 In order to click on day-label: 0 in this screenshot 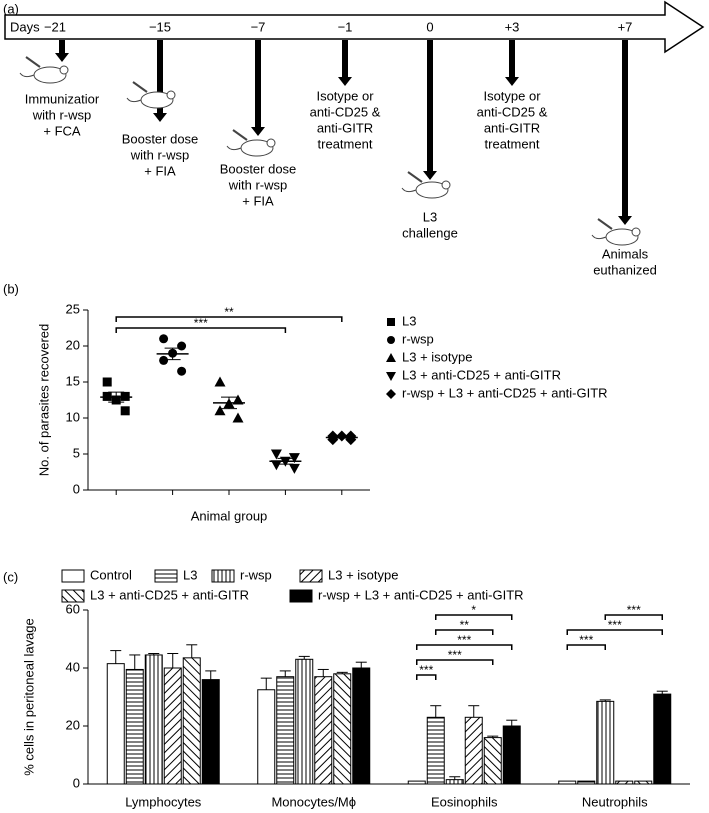, I will do `click(429, 26)`.